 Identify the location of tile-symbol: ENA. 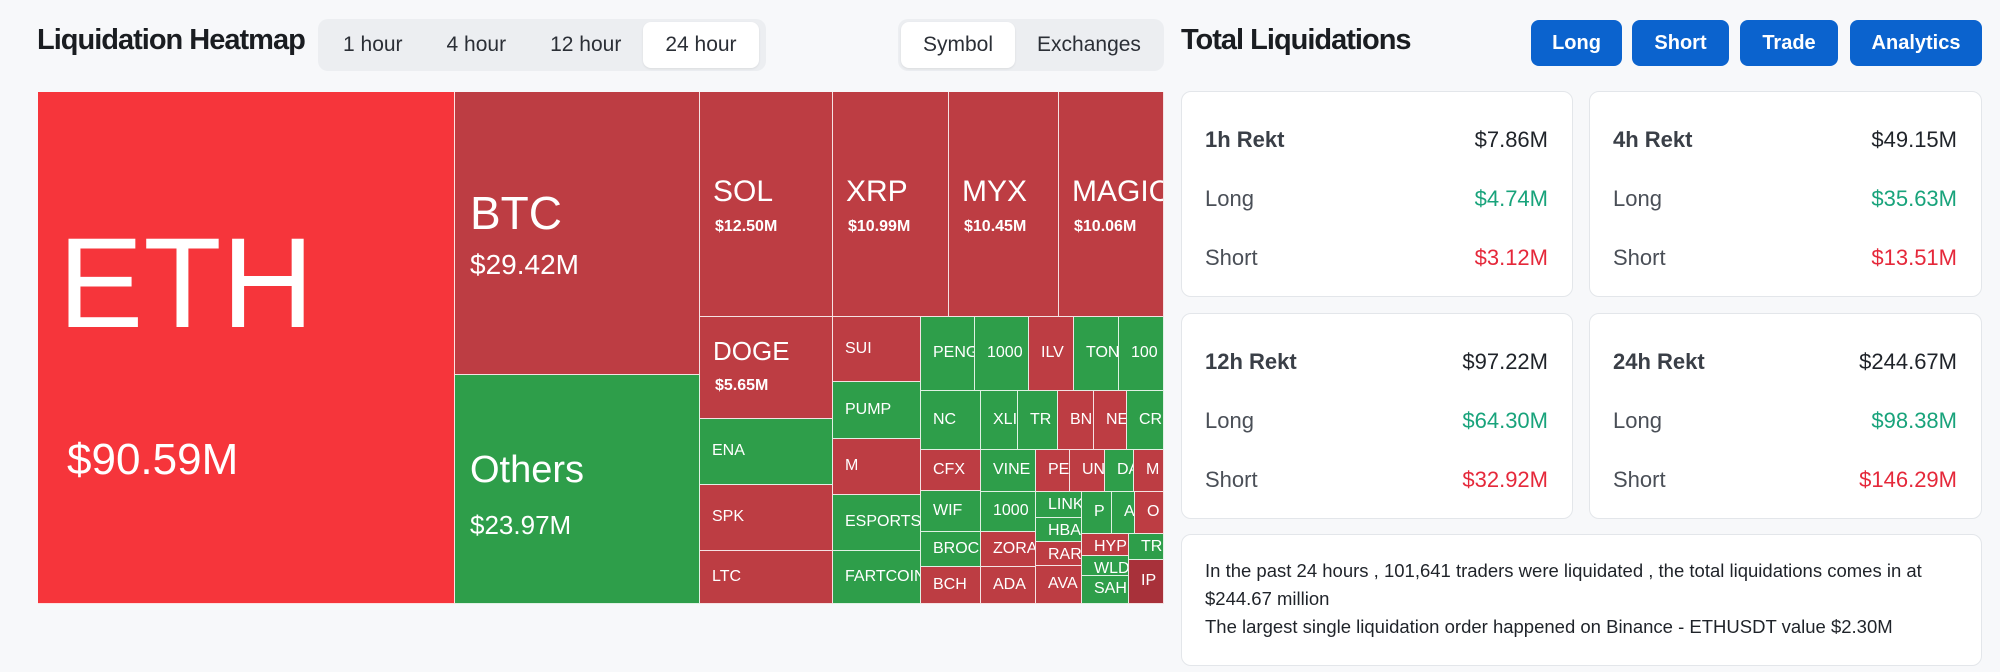
(728, 450).